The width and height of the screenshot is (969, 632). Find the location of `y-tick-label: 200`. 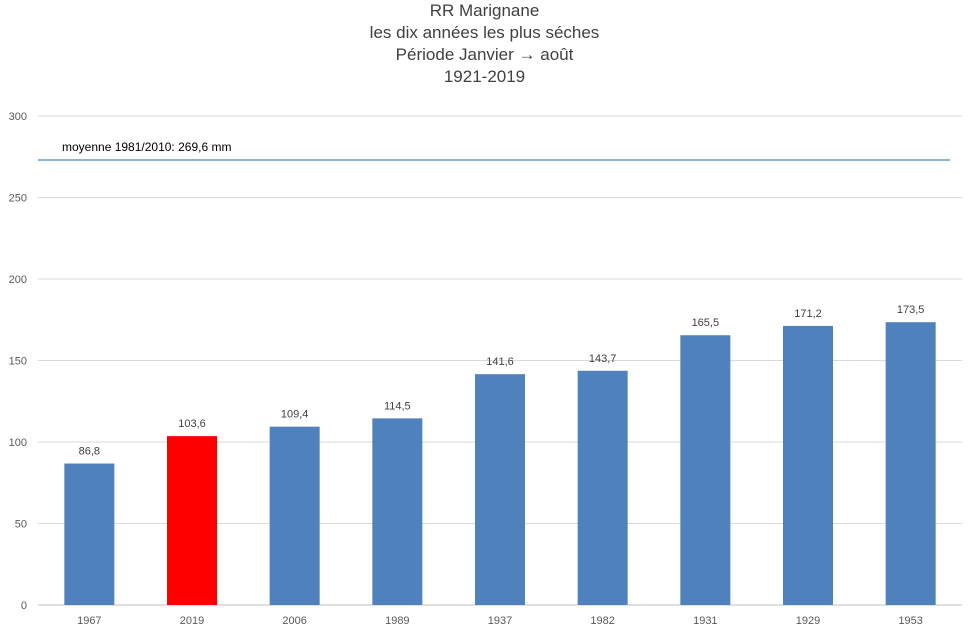

y-tick-label: 200 is located at coordinates (18, 280).